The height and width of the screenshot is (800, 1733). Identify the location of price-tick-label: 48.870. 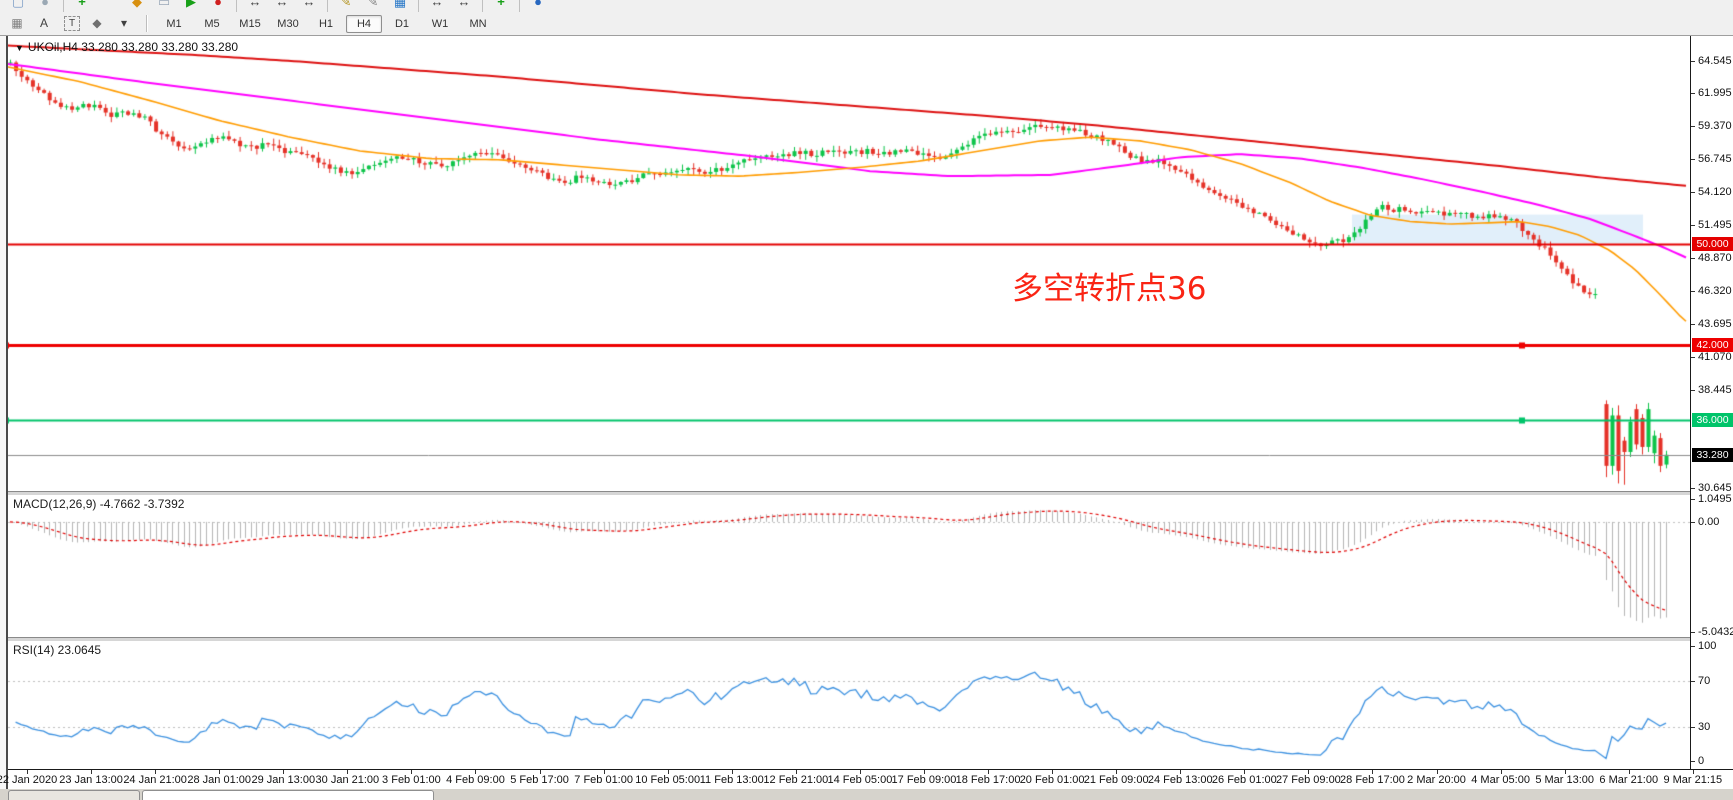
(1715, 258).